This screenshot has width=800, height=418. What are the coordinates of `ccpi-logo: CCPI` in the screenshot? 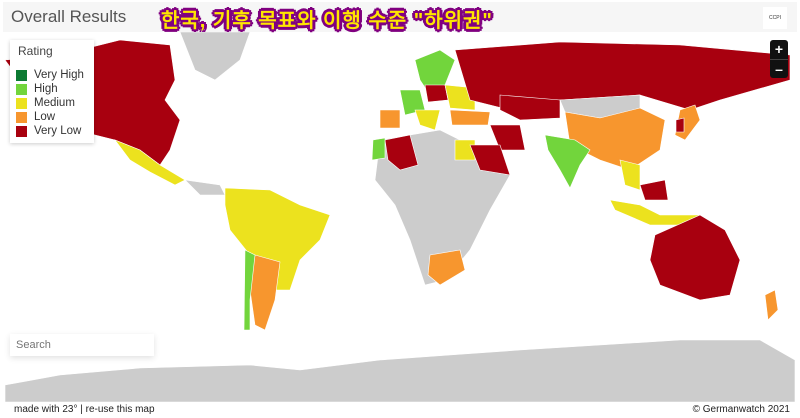 It's located at (775, 18).